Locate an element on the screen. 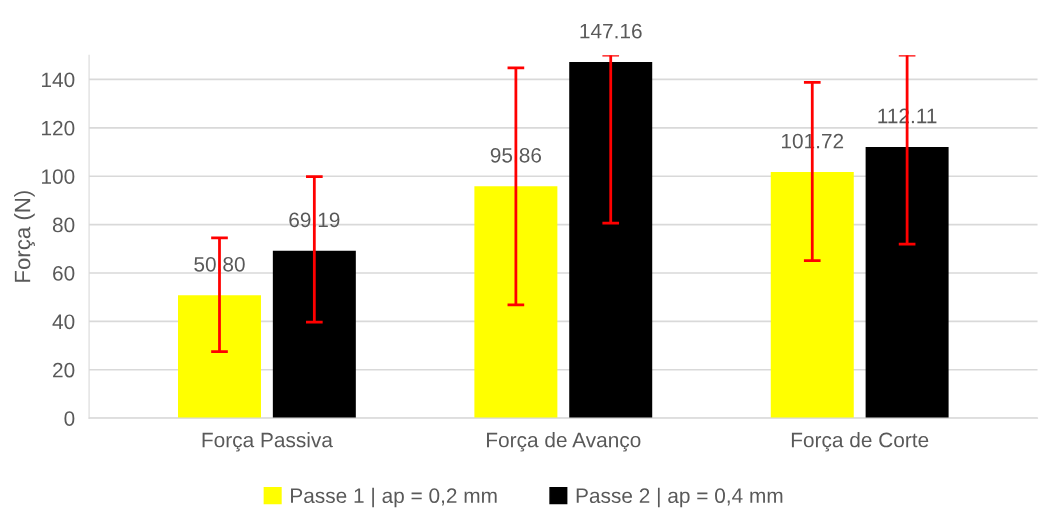  y-tick-label: 60 is located at coordinates (64, 273).